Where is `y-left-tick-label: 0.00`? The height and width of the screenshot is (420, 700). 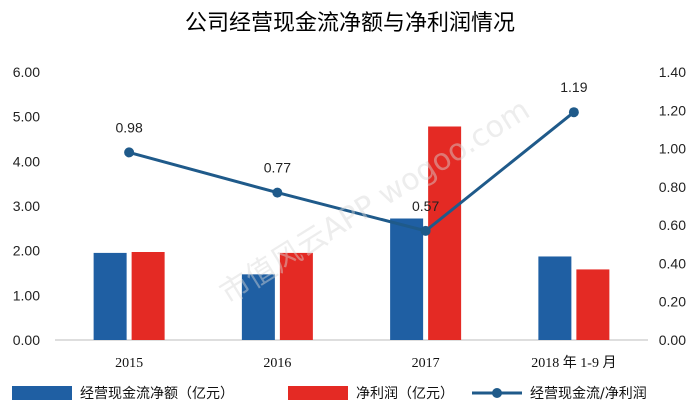
y-left-tick-label: 0.00 is located at coordinates (26, 340).